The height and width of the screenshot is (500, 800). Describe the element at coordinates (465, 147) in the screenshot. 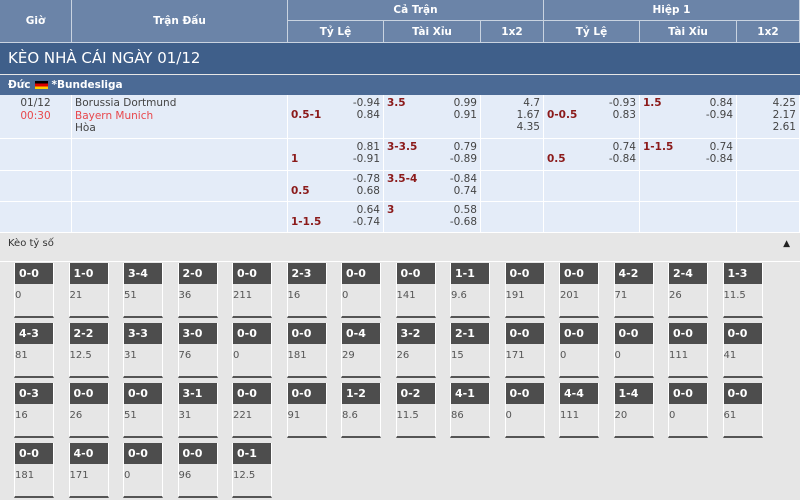

I see `odds-over: 0.79` at that location.